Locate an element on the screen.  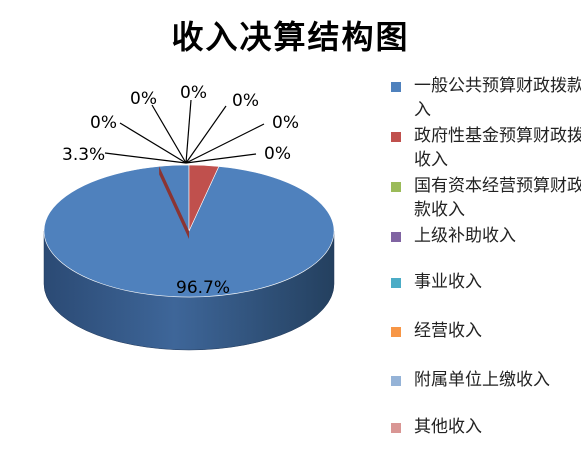
legend-item-4: 上级补助收入 is located at coordinates (484, 236).